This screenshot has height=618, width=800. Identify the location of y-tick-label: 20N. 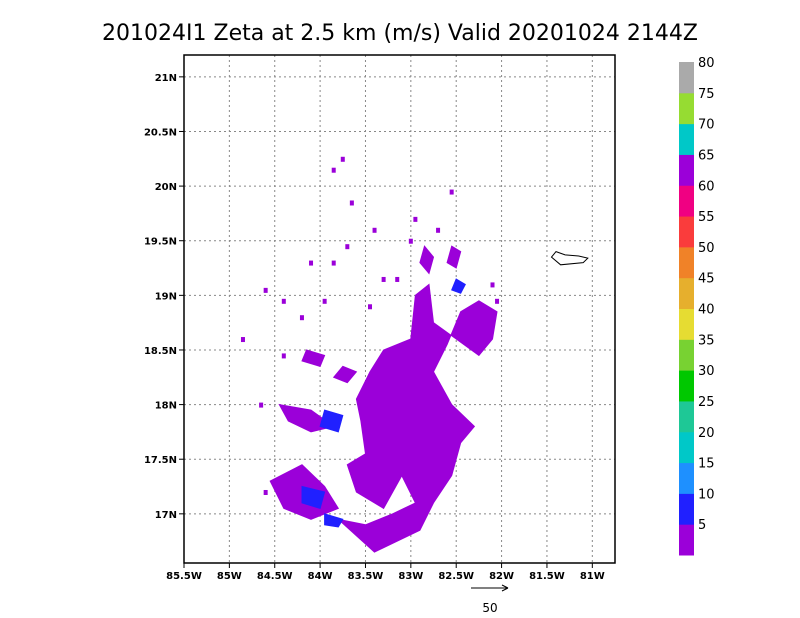
(166, 187).